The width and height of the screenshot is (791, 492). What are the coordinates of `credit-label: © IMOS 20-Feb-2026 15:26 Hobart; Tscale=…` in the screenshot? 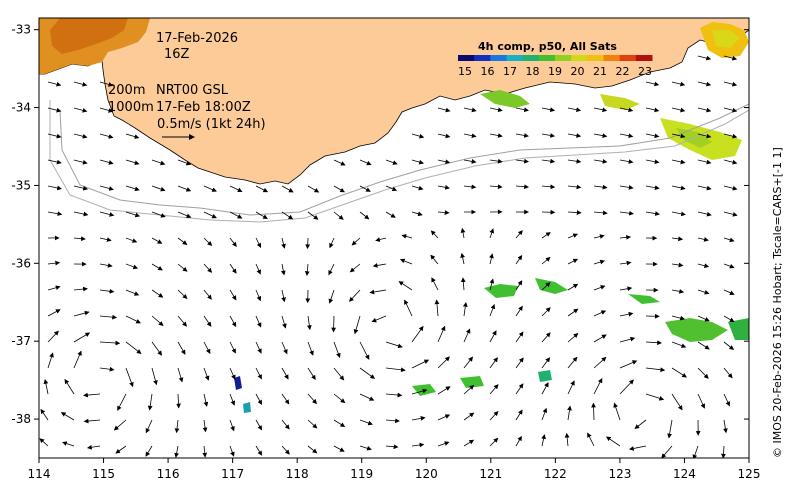 It's located at (777, 302).